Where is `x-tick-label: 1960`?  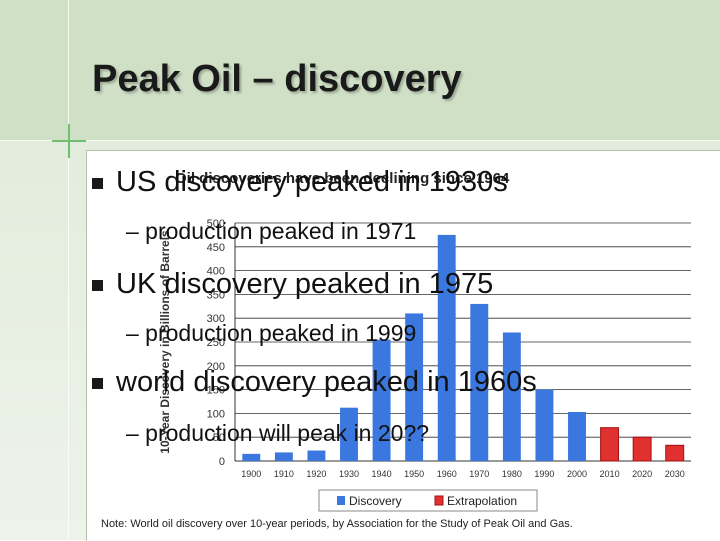 x-tick-label: 1960 is located at coordinates (447, 474).